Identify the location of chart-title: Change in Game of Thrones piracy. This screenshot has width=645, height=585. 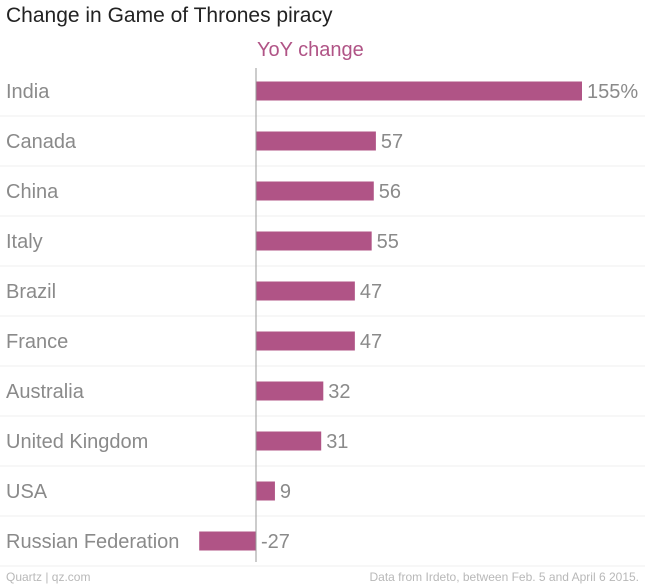
(169, 15).